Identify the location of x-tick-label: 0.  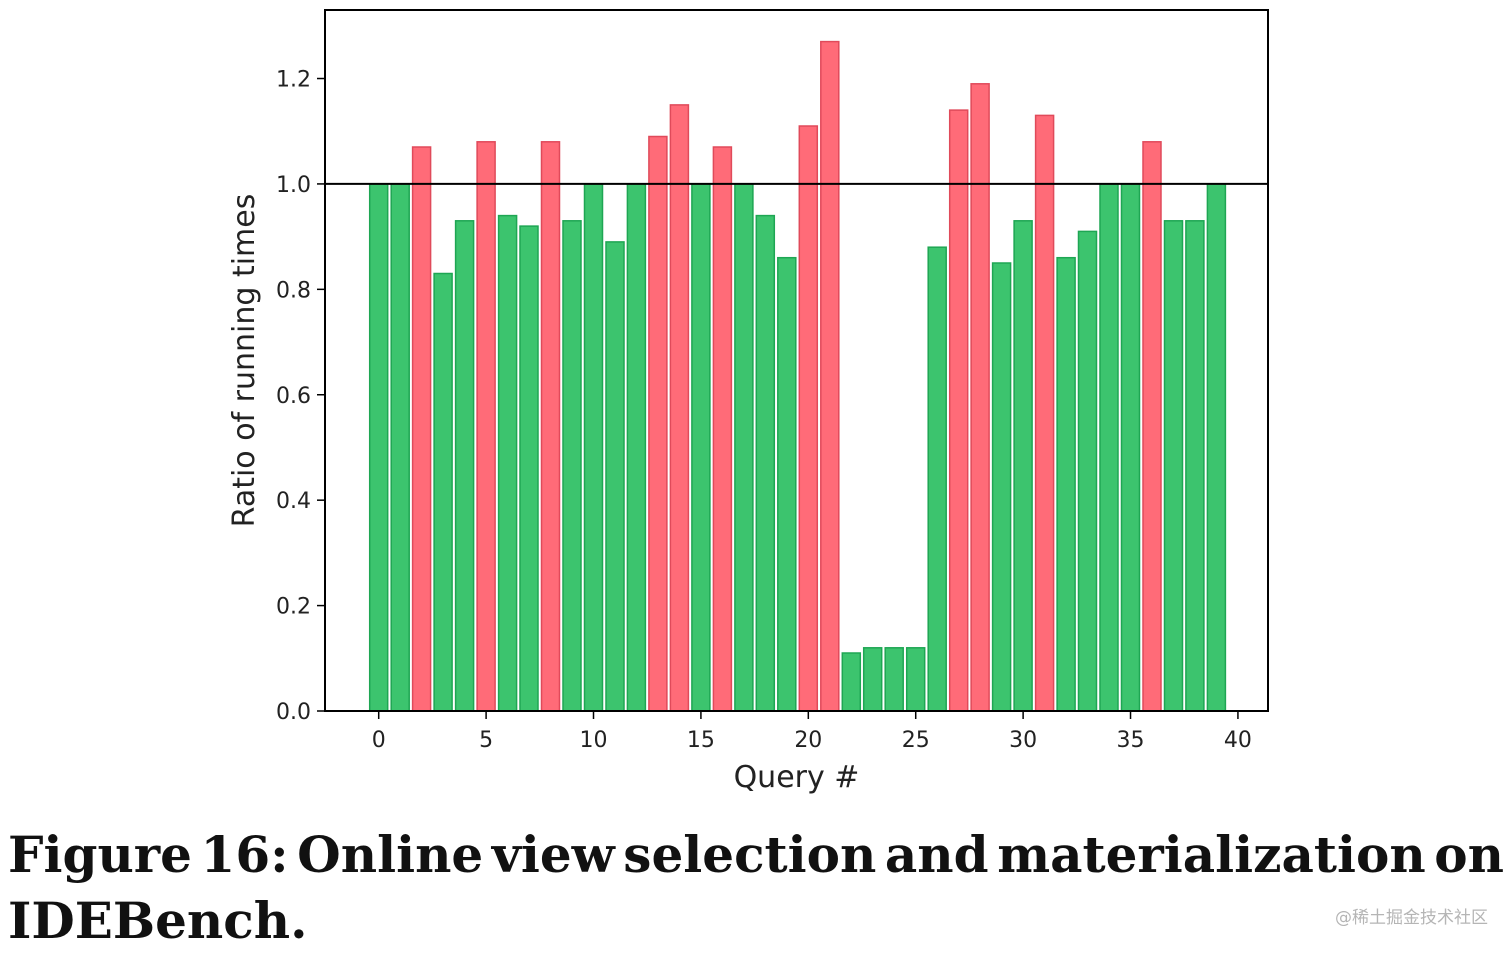
(379, 740).